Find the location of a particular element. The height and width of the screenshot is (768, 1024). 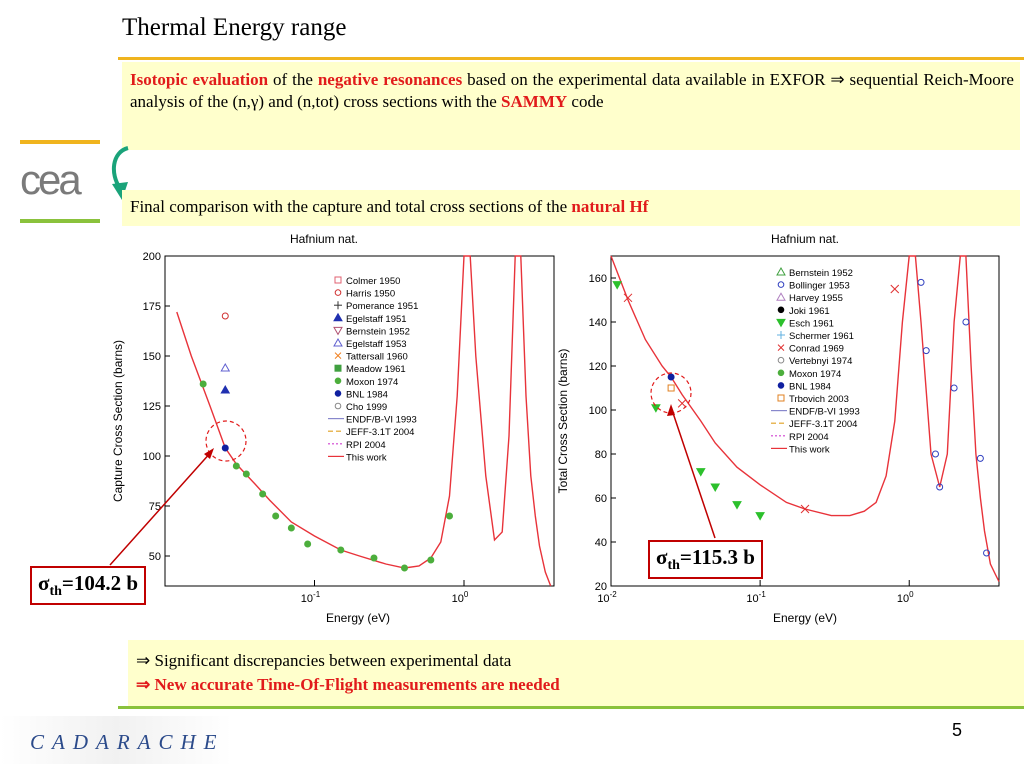

sigma-capture-value: =104.2 b is located at coordinates (100, 583).